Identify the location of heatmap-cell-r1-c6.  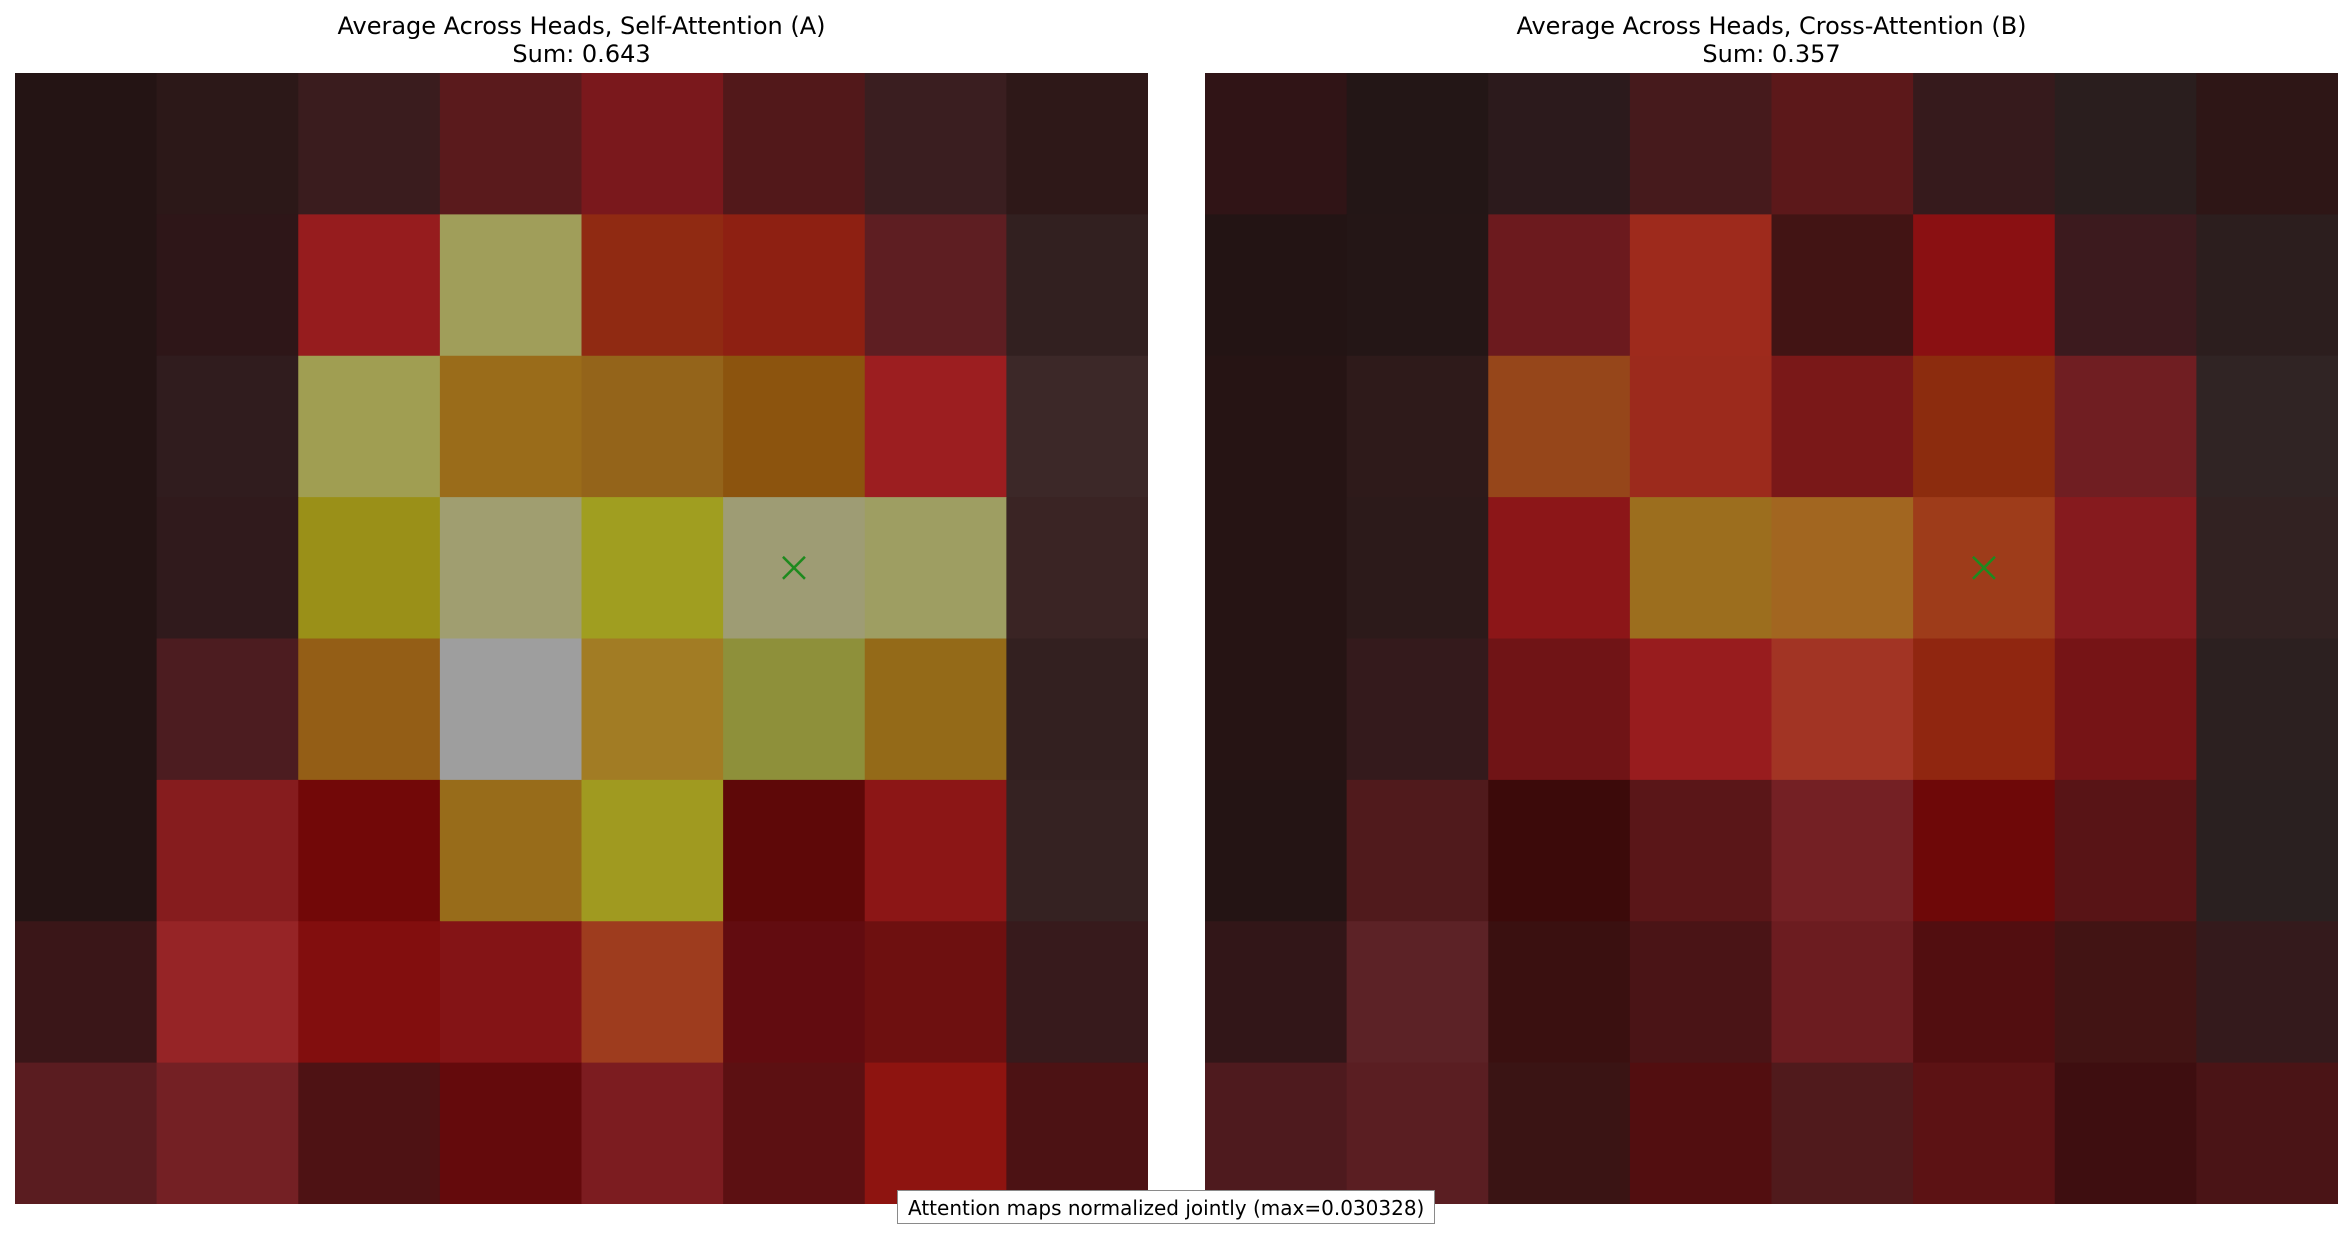
(2125, 285).